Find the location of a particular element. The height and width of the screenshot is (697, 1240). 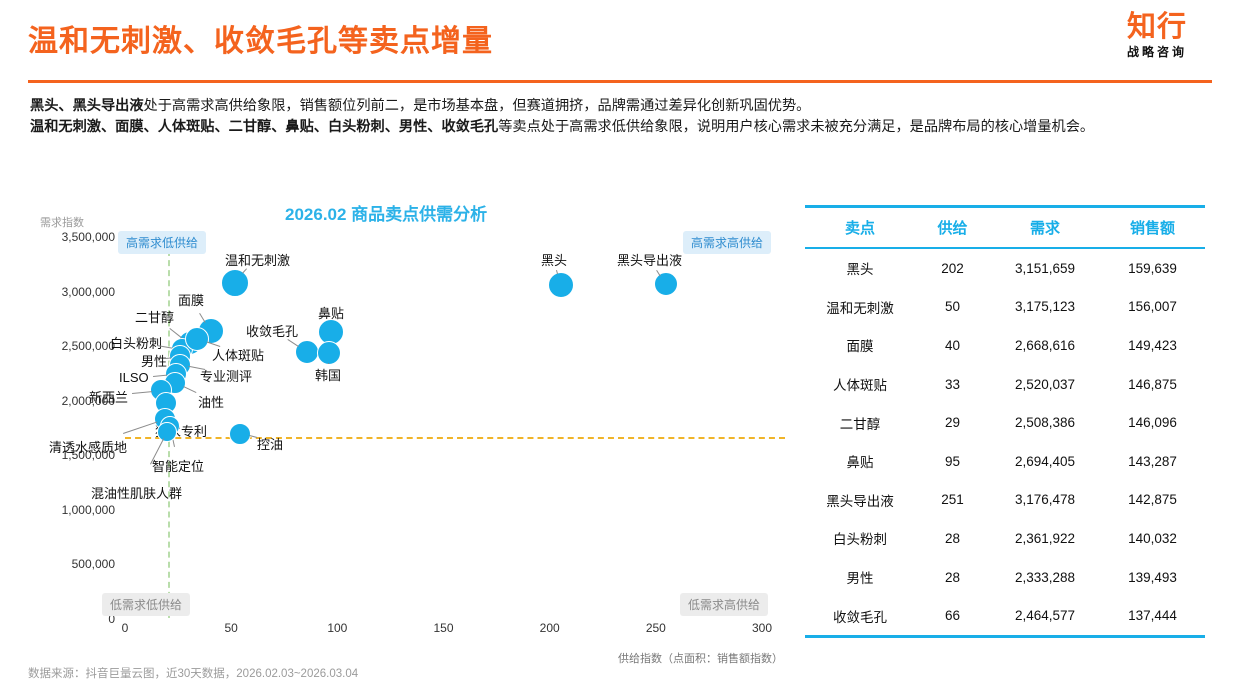

table-cell-0: 黑头导出液 is located at coordinates (860, 501).